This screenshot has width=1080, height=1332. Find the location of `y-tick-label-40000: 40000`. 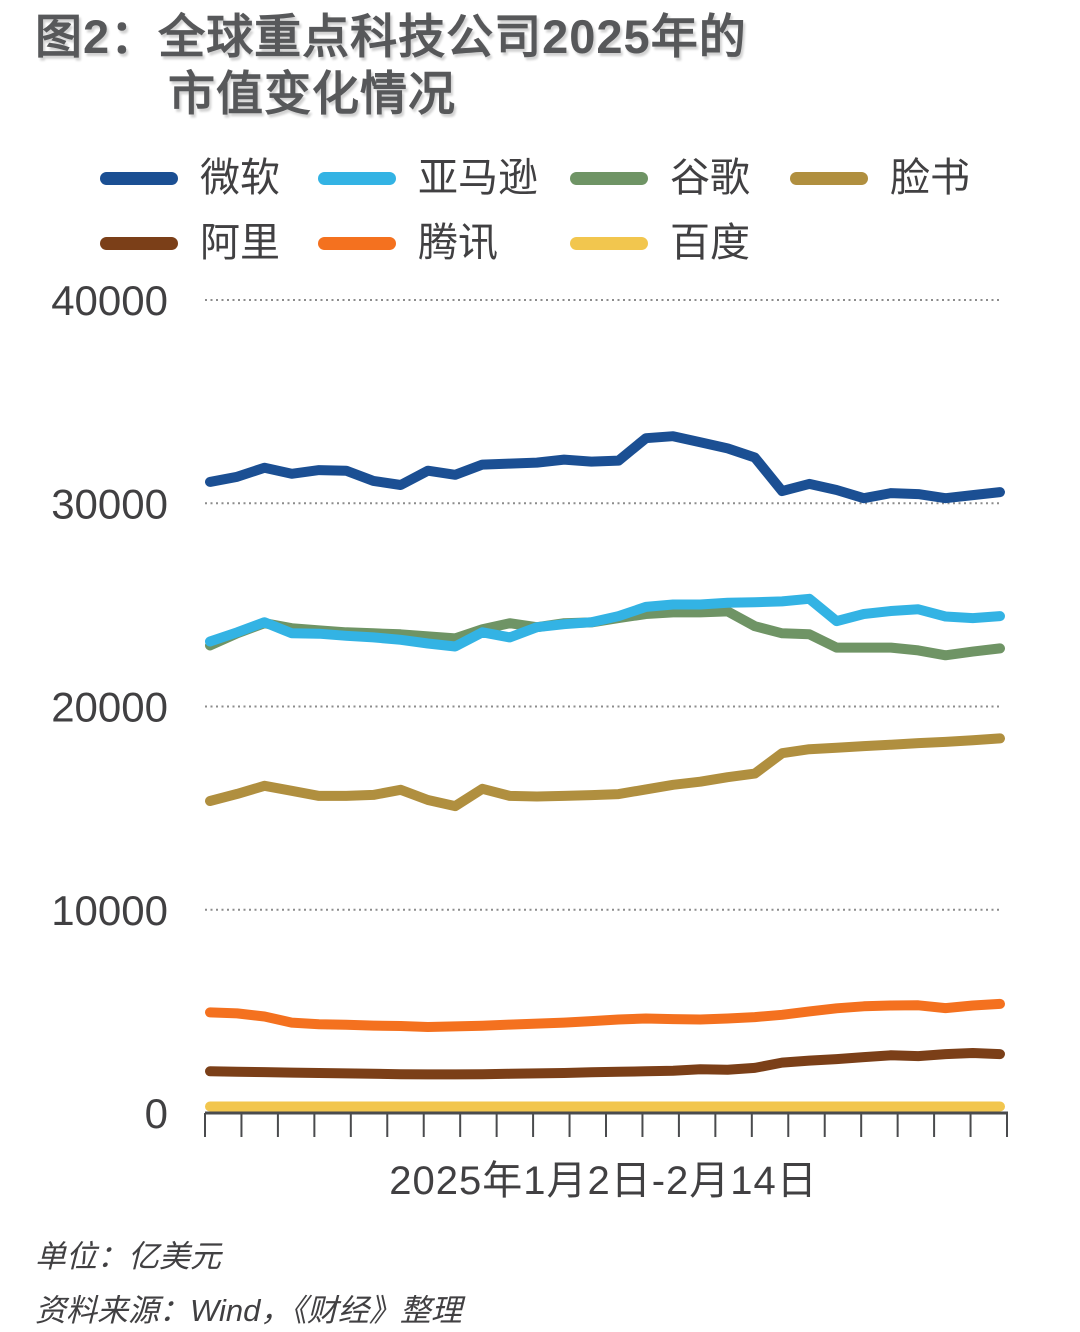

y-tick-label-40000: 40000 is located at coordinates (109, 300).